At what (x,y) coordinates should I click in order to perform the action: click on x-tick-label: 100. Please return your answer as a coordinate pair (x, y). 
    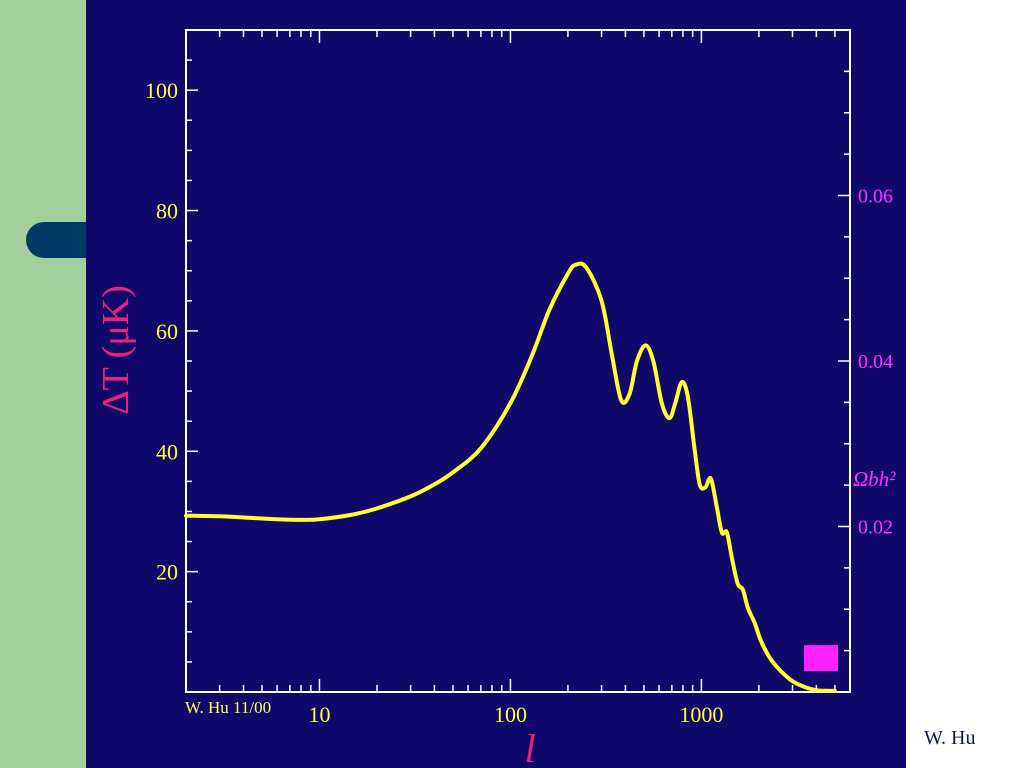
    Looking at the image, I should click on (510, 714).